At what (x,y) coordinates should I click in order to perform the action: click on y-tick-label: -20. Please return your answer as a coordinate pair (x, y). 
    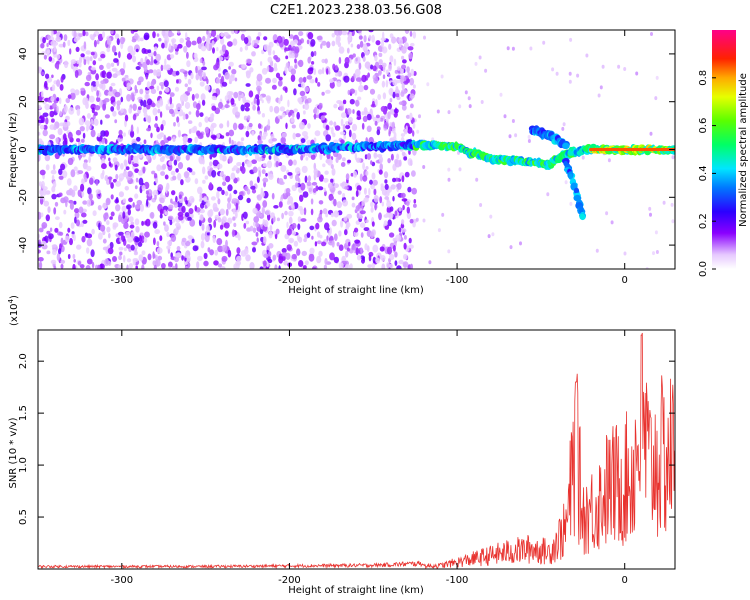
    Looking at the image, I should click on (23, 197).